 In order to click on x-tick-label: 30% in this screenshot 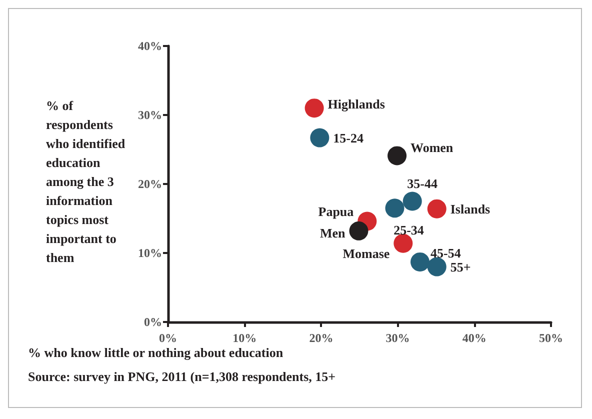, I will do `click(398, 338)`.